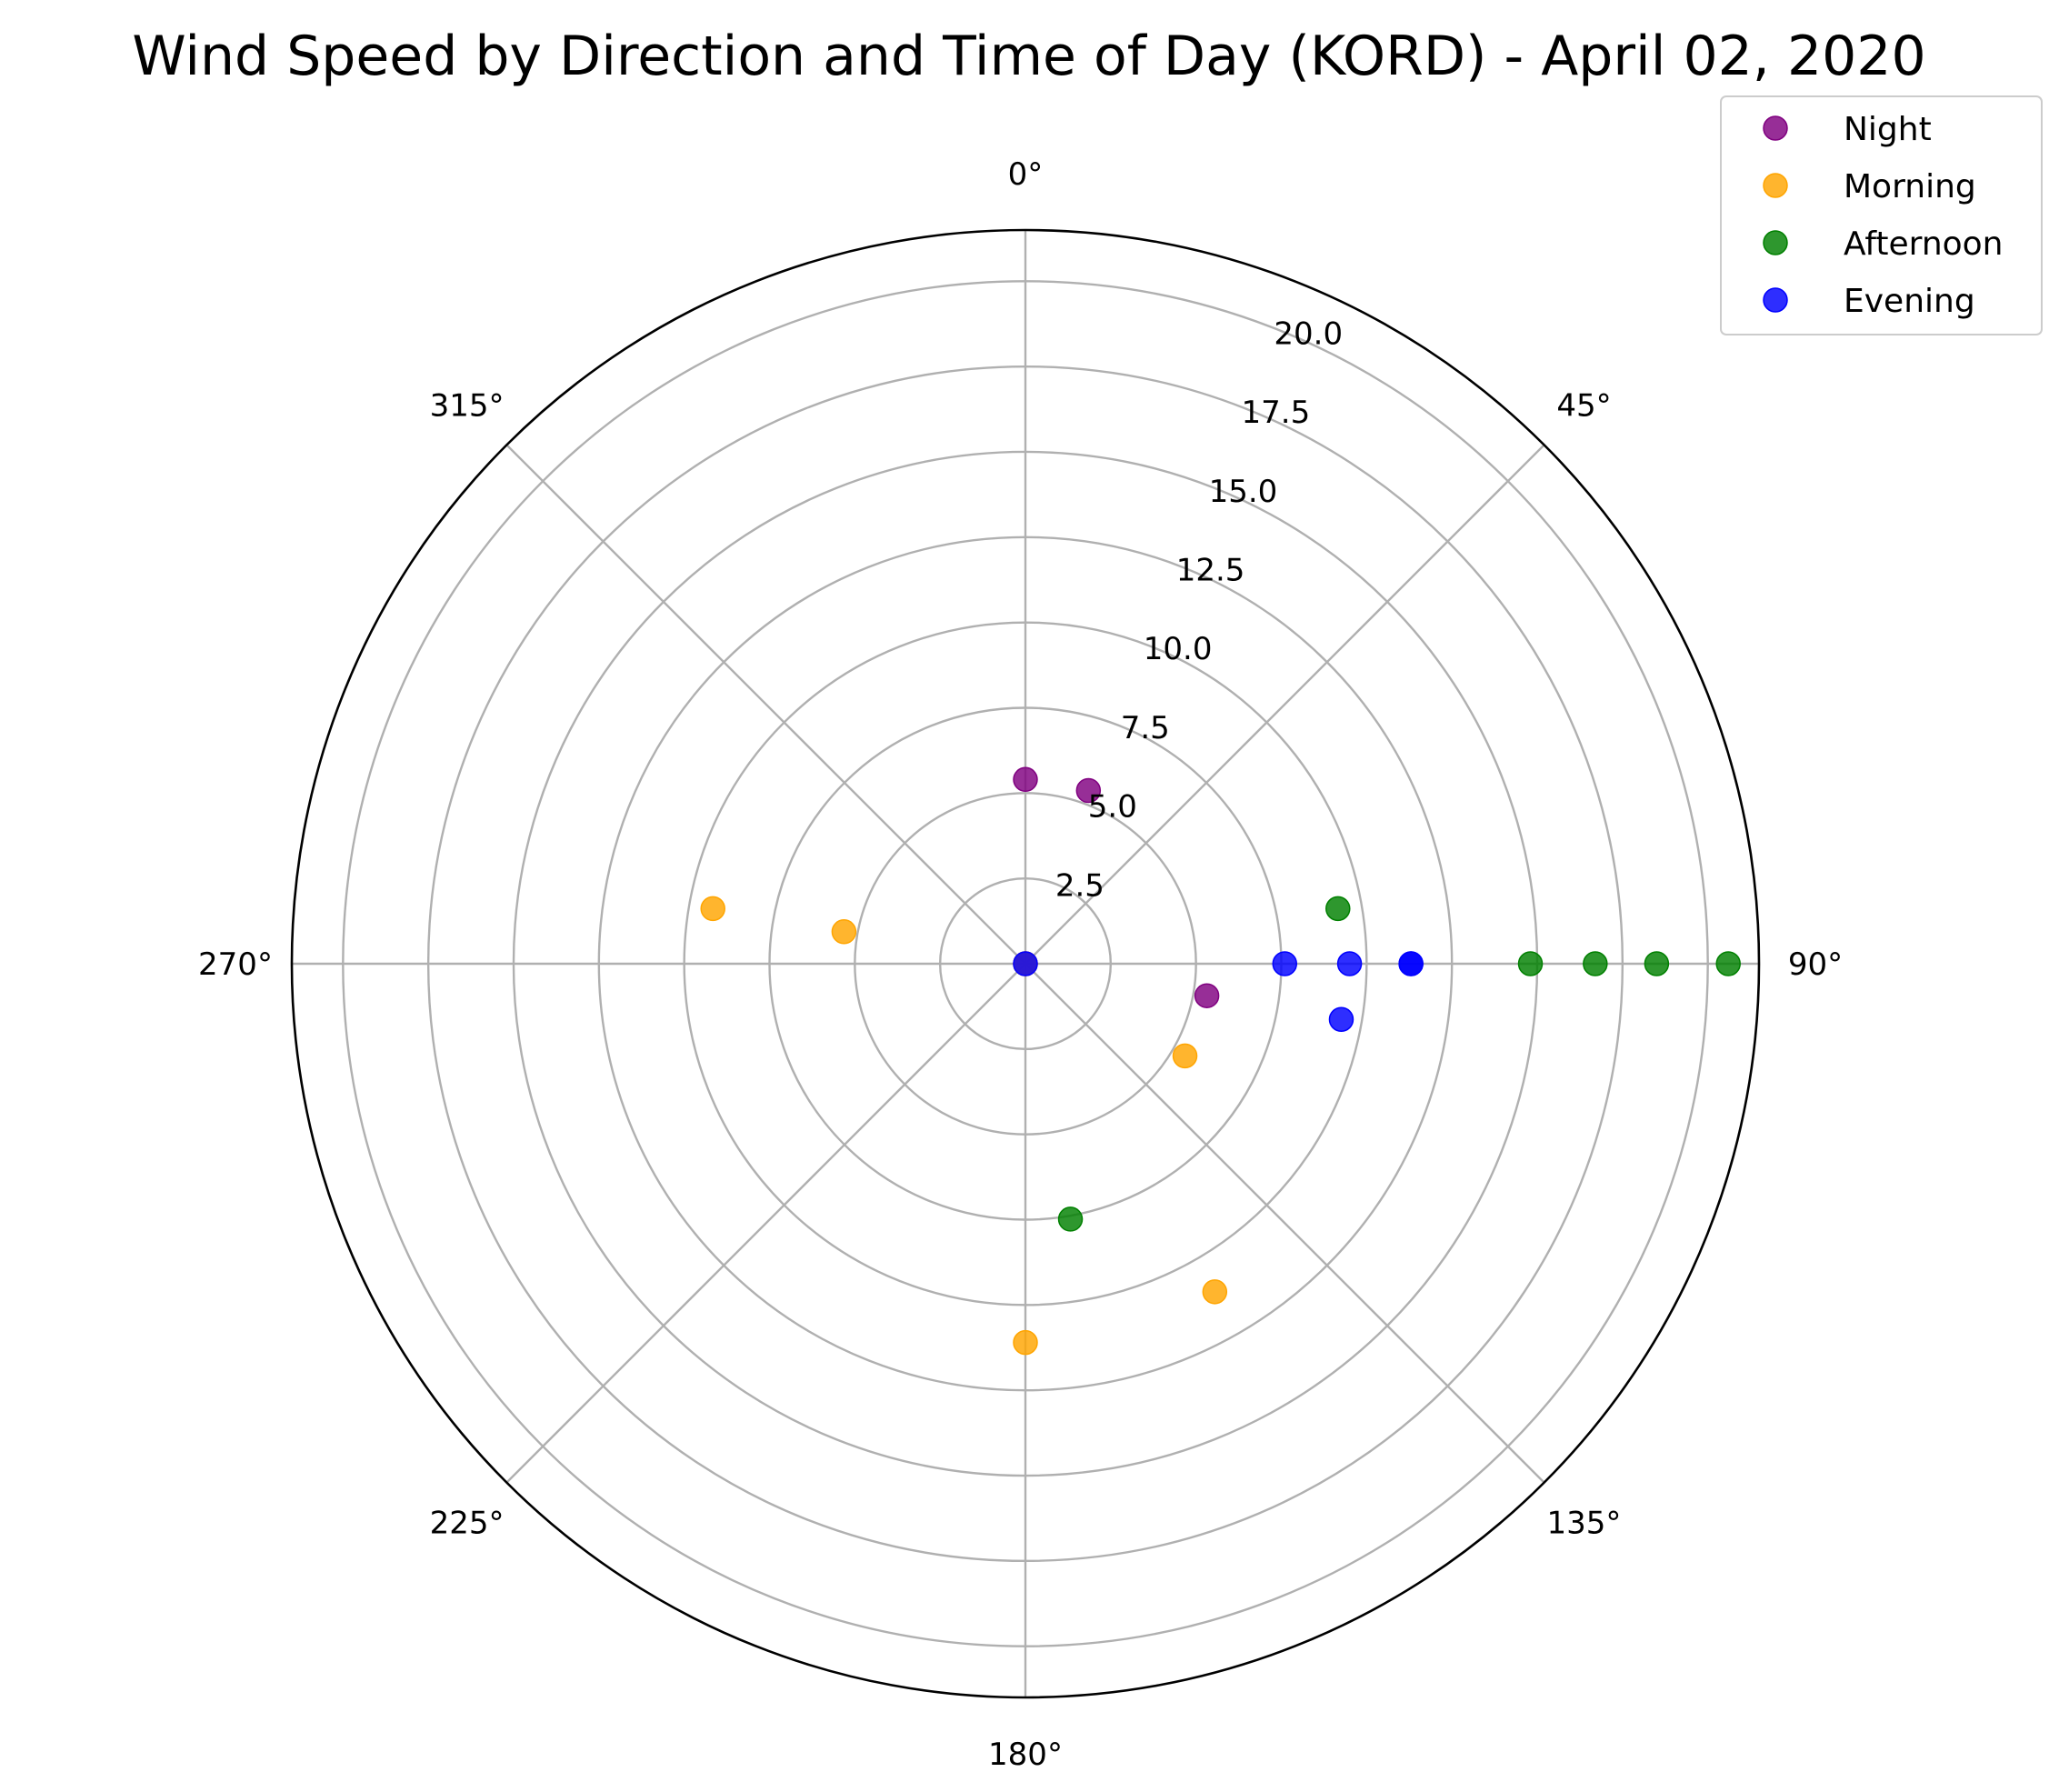 This screenshot has width=2059, height=1792. I want to click on angle-tick-label-315: 315°, so click(467, 406).